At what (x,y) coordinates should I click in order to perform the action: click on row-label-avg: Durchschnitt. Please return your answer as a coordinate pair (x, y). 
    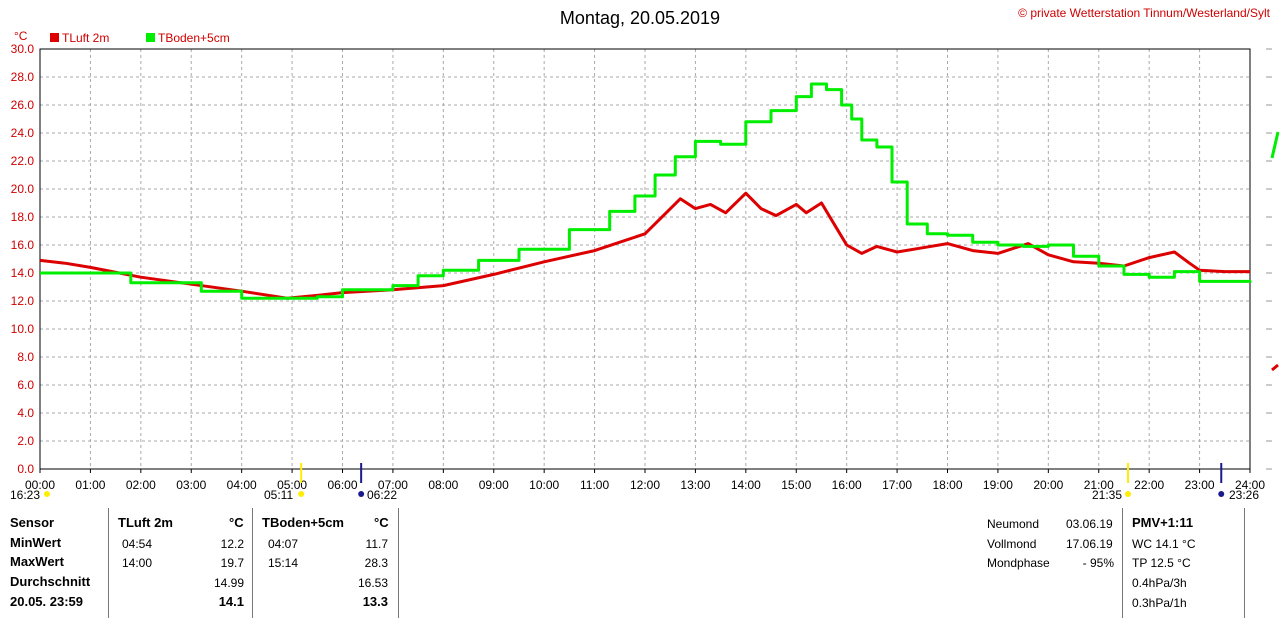
    Looking at the image, I should click on (50, 581).